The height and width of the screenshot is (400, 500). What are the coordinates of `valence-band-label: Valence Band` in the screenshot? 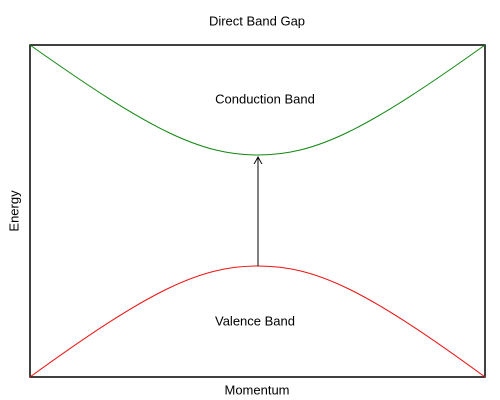 It's located at (255, 320).